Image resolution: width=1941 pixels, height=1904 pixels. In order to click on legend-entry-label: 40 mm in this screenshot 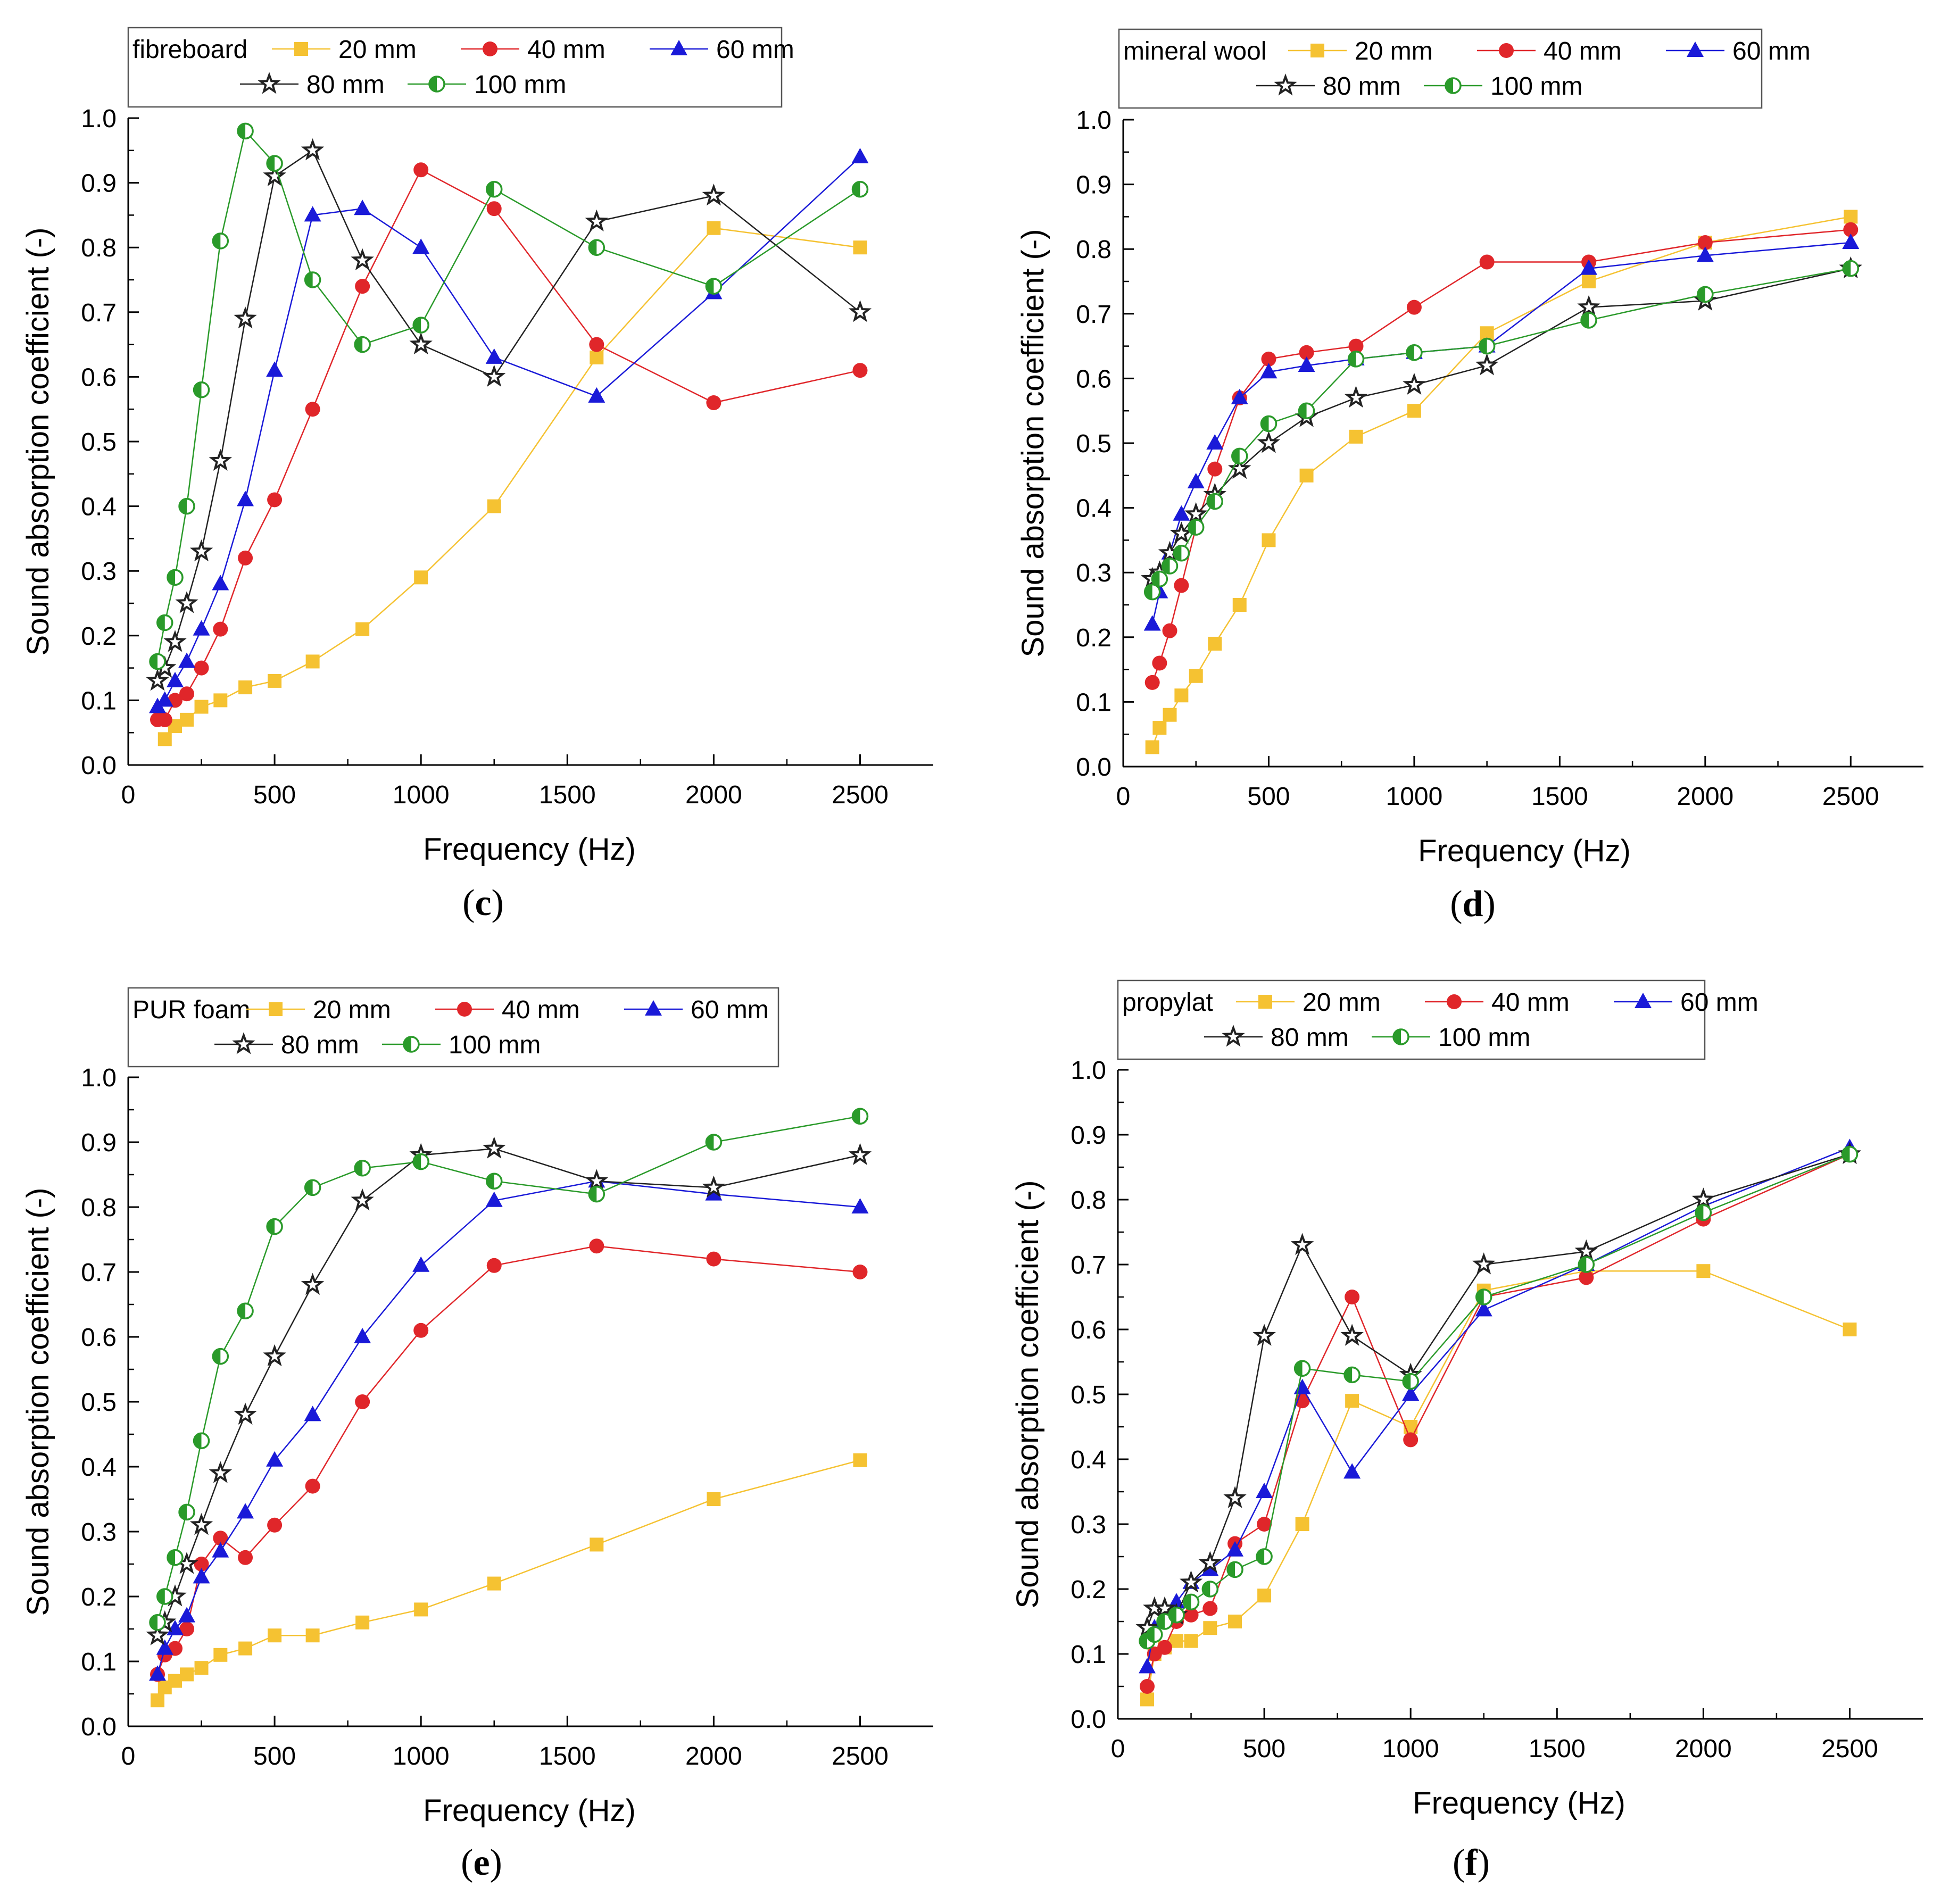, I will do `click(566, 50)`.